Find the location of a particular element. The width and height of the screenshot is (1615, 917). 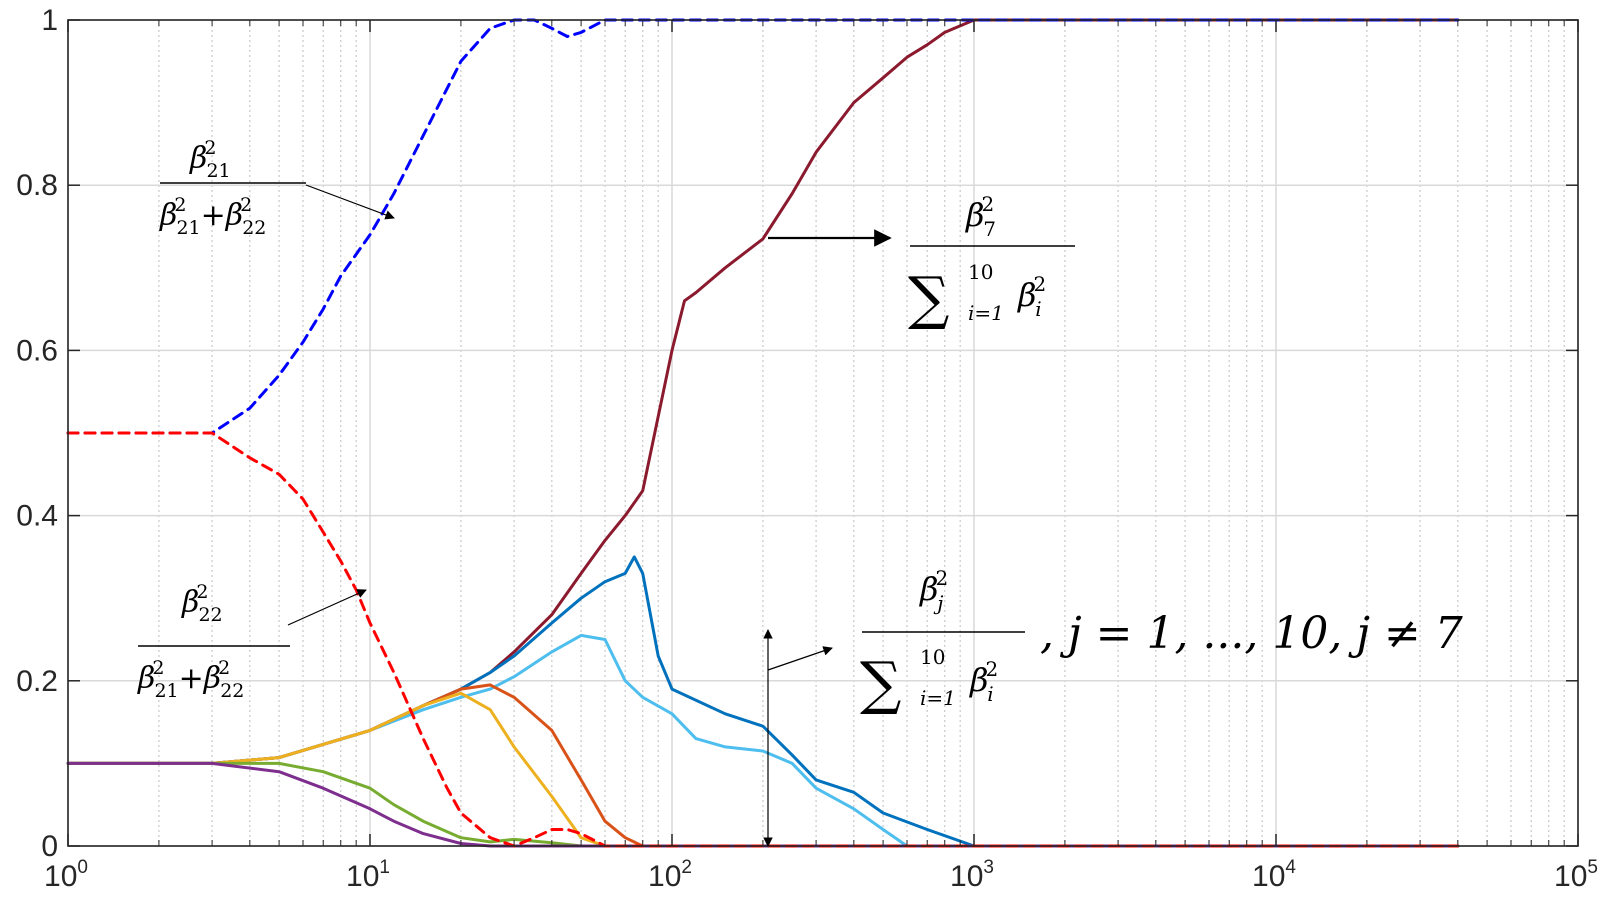

svg-text:β2j: β2 j is located at coordinates (933, 590).